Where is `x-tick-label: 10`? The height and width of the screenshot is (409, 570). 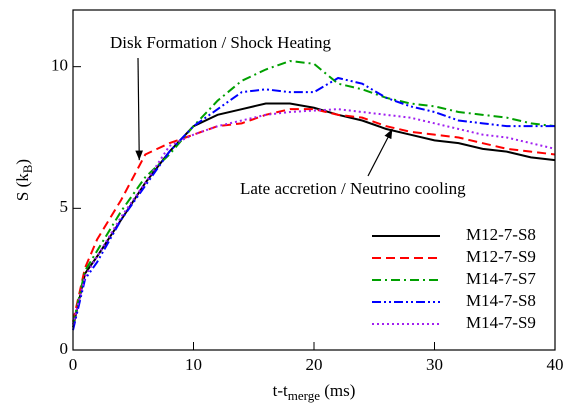 x-tick-label: 10 is located at coordinates (193, 364).